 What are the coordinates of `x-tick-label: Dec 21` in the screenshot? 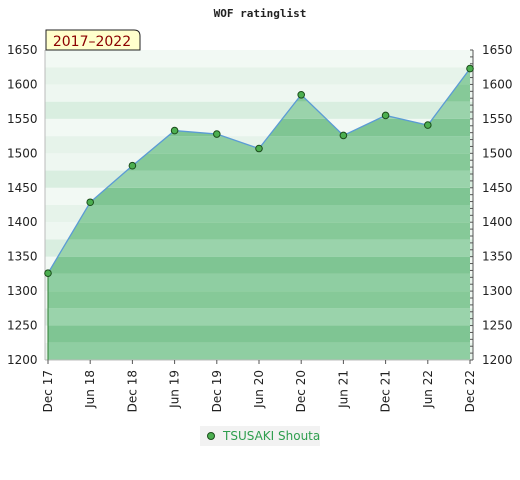 It's located at (386, 391).